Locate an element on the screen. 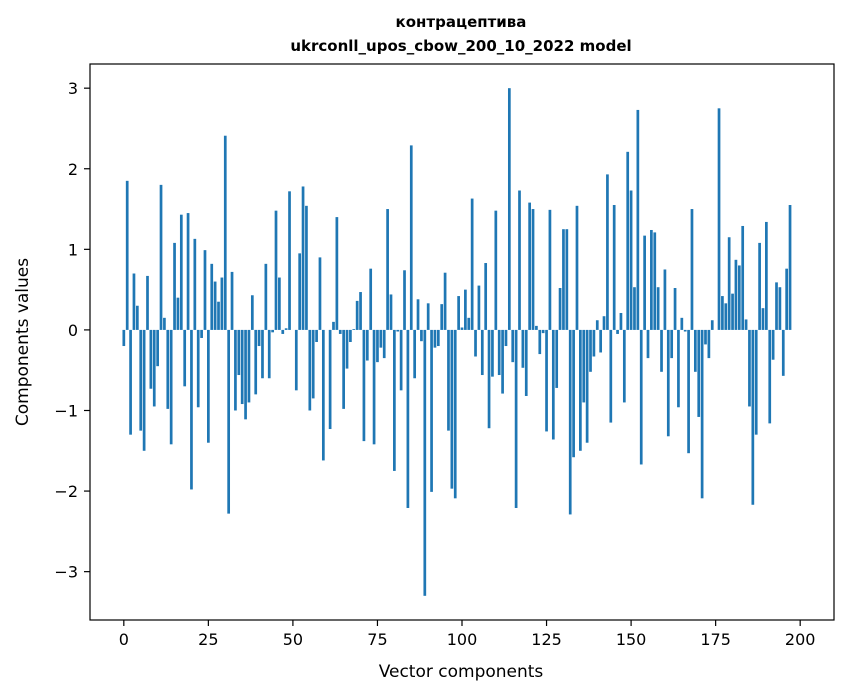 The image size is (847, 696). x-tick-label: 200 is located at coordinates (800, 639).